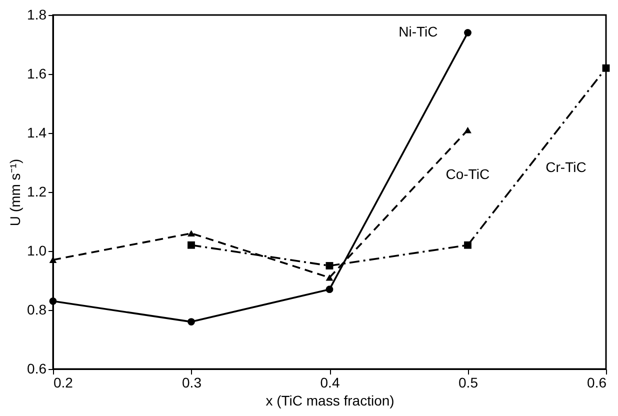 Image resolution: width=618 pixels, height=416 pixels. Describe the element at coordinates (37, 310) in the screenshot. I see `y-tick-label: 0.8` at that location.